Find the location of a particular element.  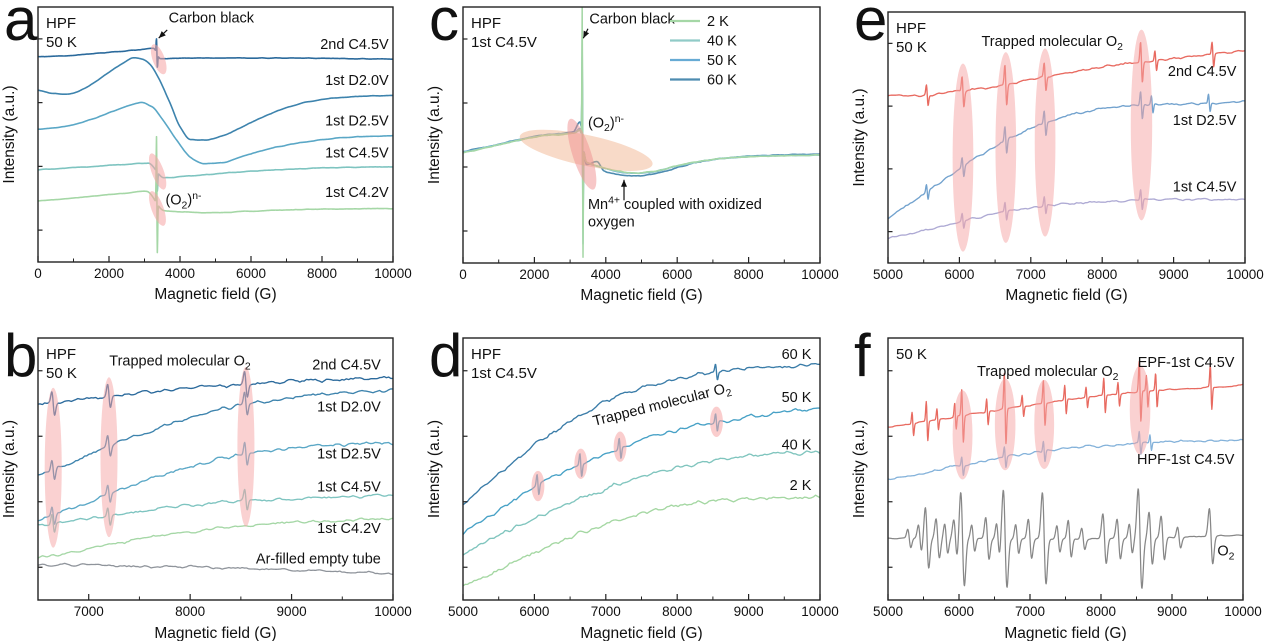

legend-label: 40 K is located at coordinates (722, 42).